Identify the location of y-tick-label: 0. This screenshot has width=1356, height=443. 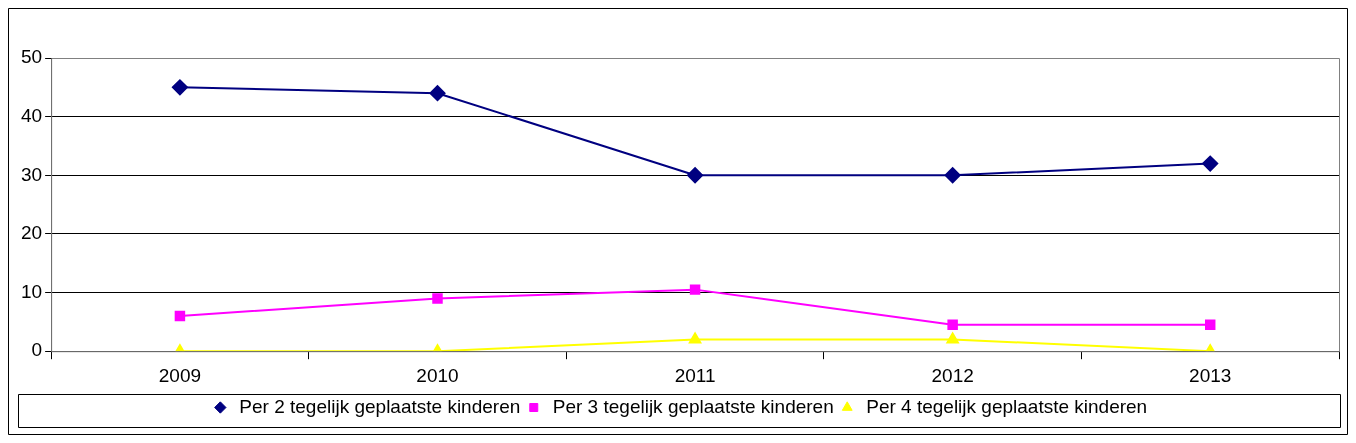
(37, 350).